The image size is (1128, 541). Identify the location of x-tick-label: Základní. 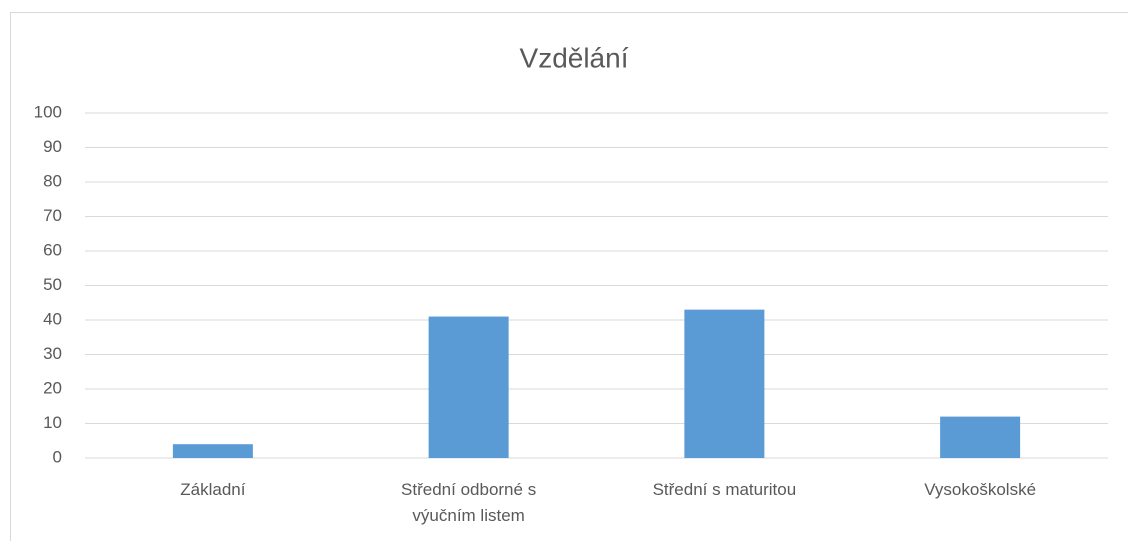
(213, 489).